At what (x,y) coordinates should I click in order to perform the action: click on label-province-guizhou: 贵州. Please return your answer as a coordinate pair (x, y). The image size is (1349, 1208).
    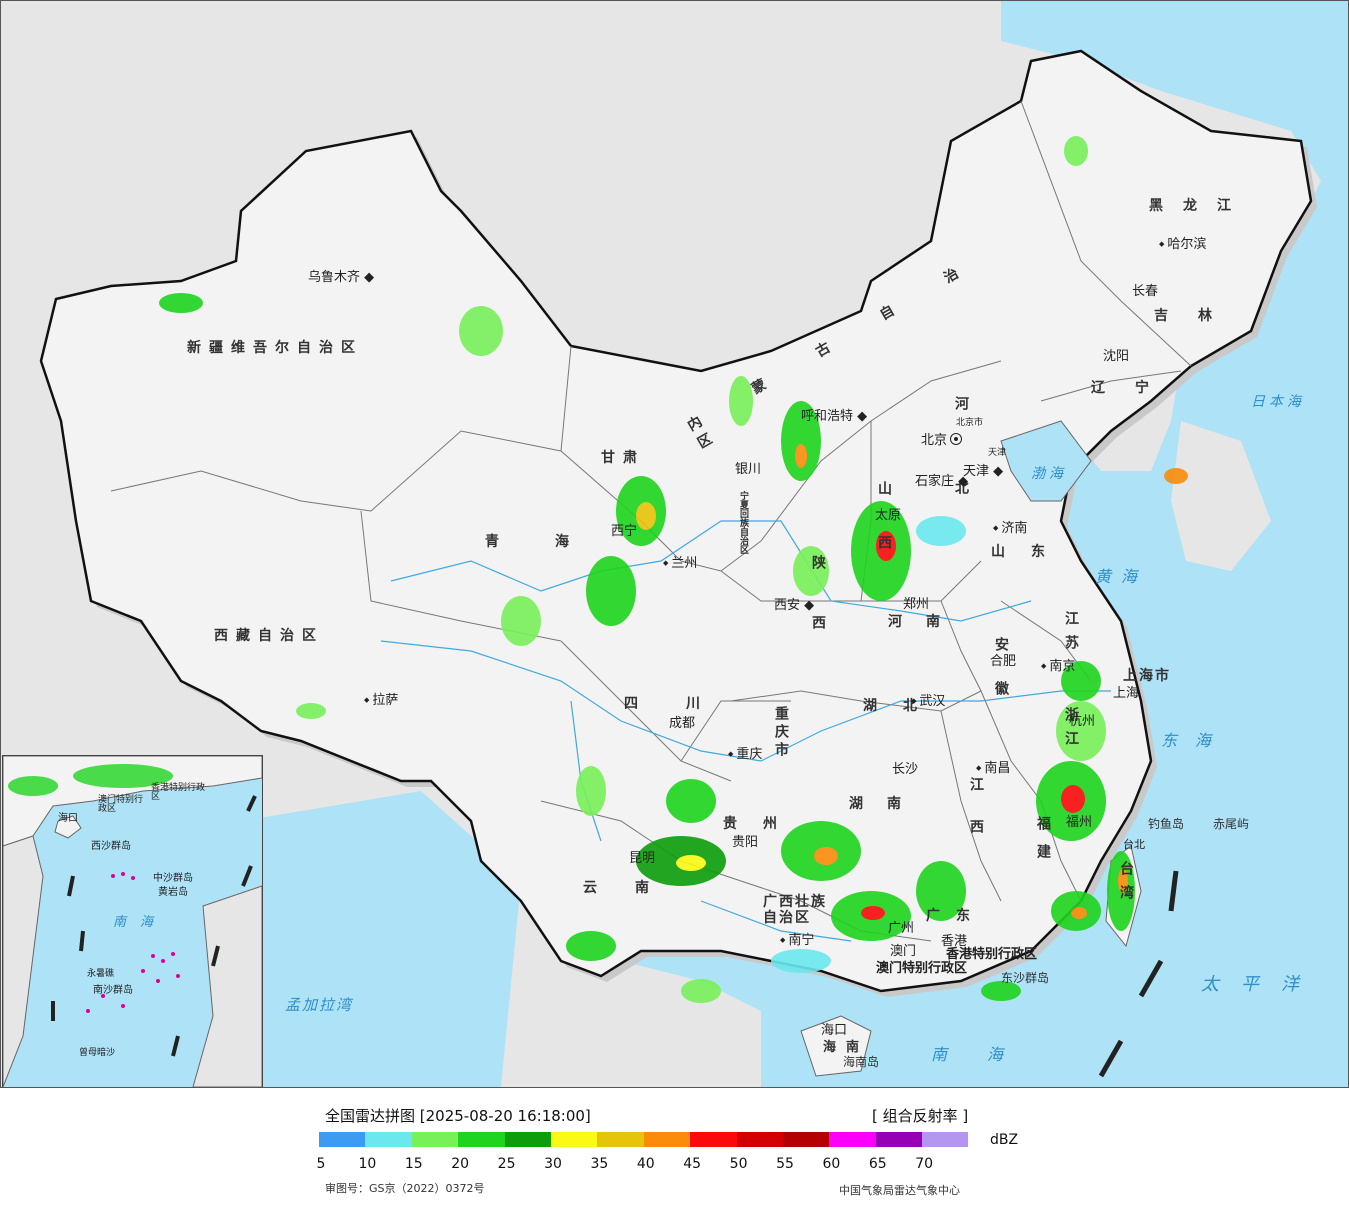
    Looking at the image, I should click on (763, 824).